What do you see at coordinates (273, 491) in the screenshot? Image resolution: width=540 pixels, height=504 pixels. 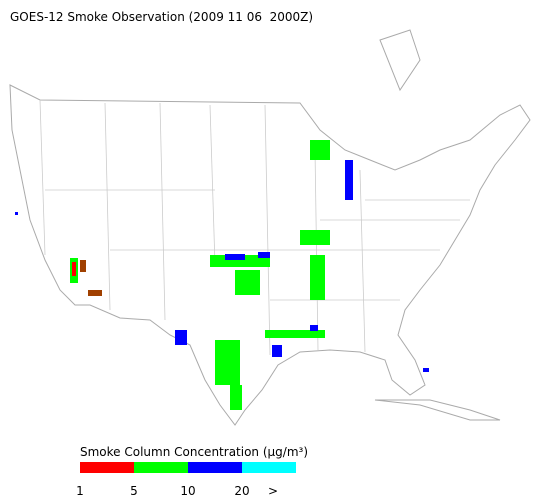 I see `colorbar-label: >` at bounding box center [273, 491].